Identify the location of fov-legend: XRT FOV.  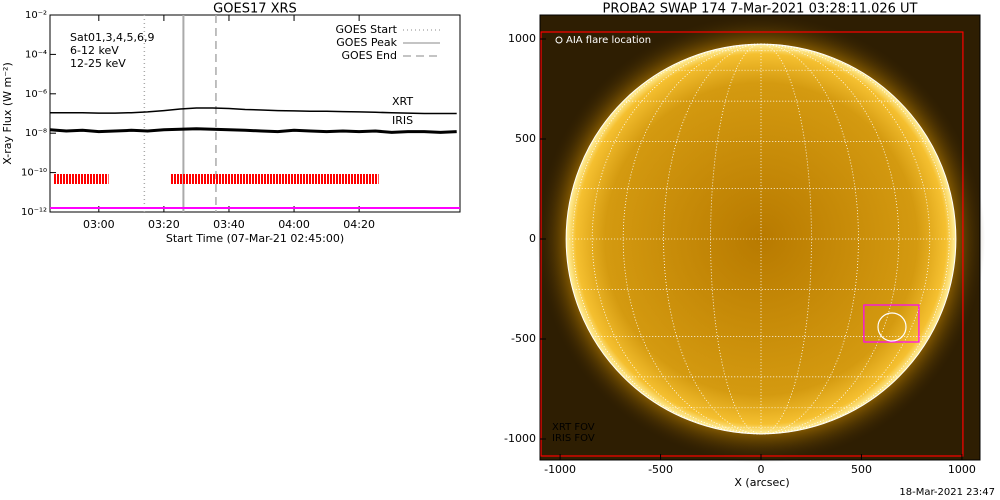
(573, 427).